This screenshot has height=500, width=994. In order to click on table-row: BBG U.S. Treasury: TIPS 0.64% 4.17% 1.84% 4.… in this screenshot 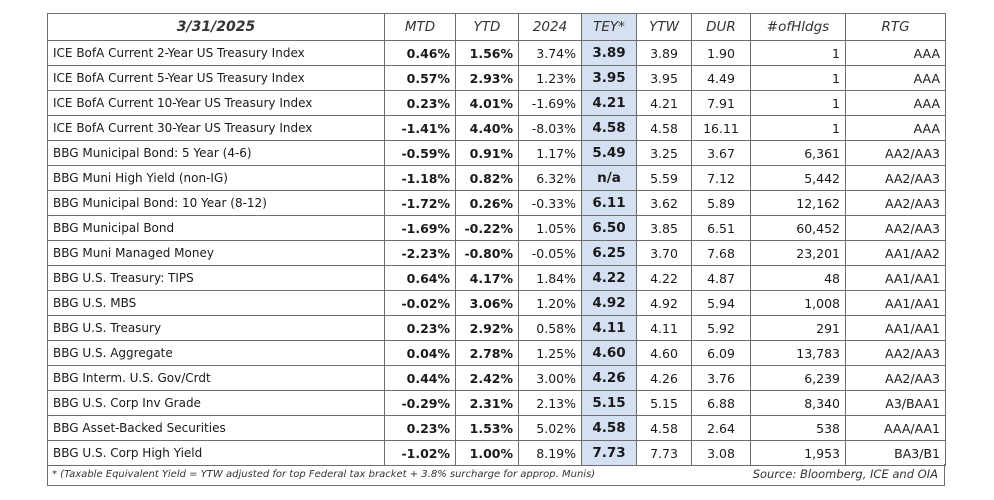, I will do `click(496, 278)`.